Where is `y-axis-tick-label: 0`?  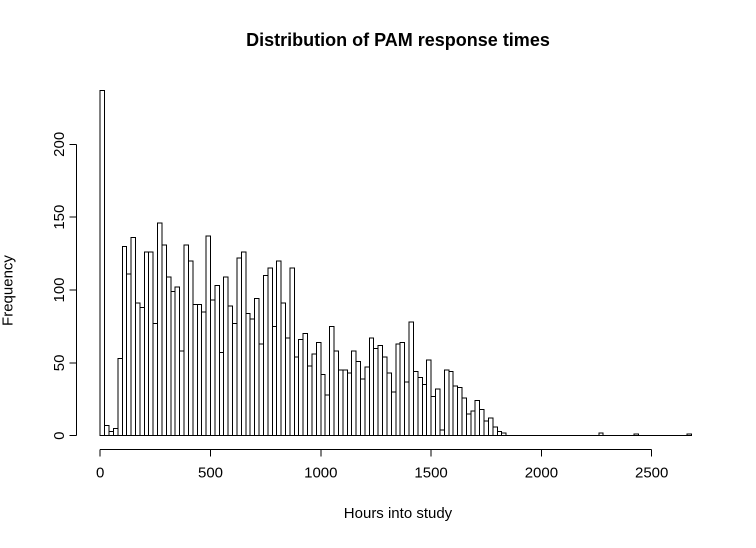
y-axis-tick-label: 0 is located at coordinates (59, 436).